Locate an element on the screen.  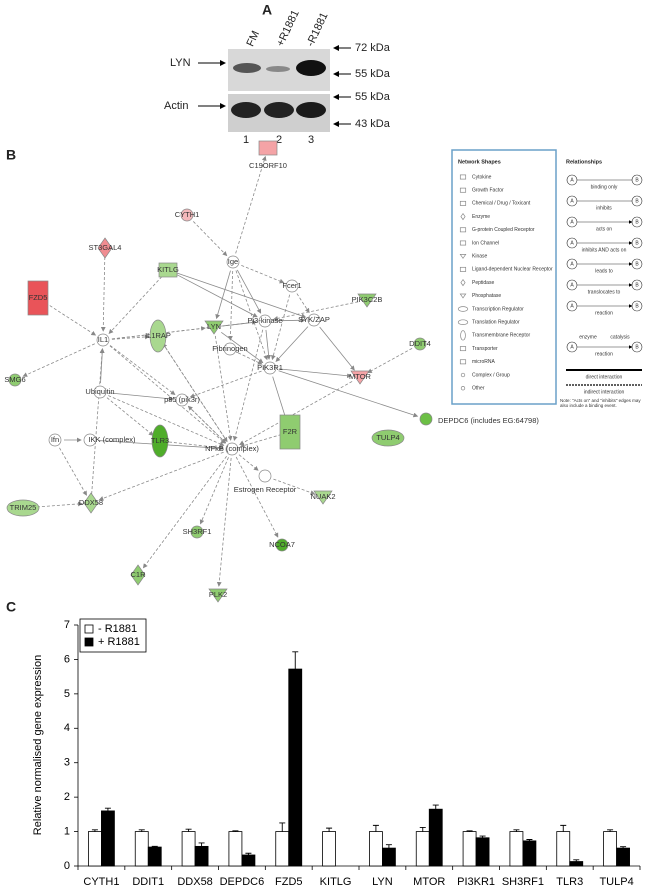
node-label: Ige is located at coordinates (233, 261).